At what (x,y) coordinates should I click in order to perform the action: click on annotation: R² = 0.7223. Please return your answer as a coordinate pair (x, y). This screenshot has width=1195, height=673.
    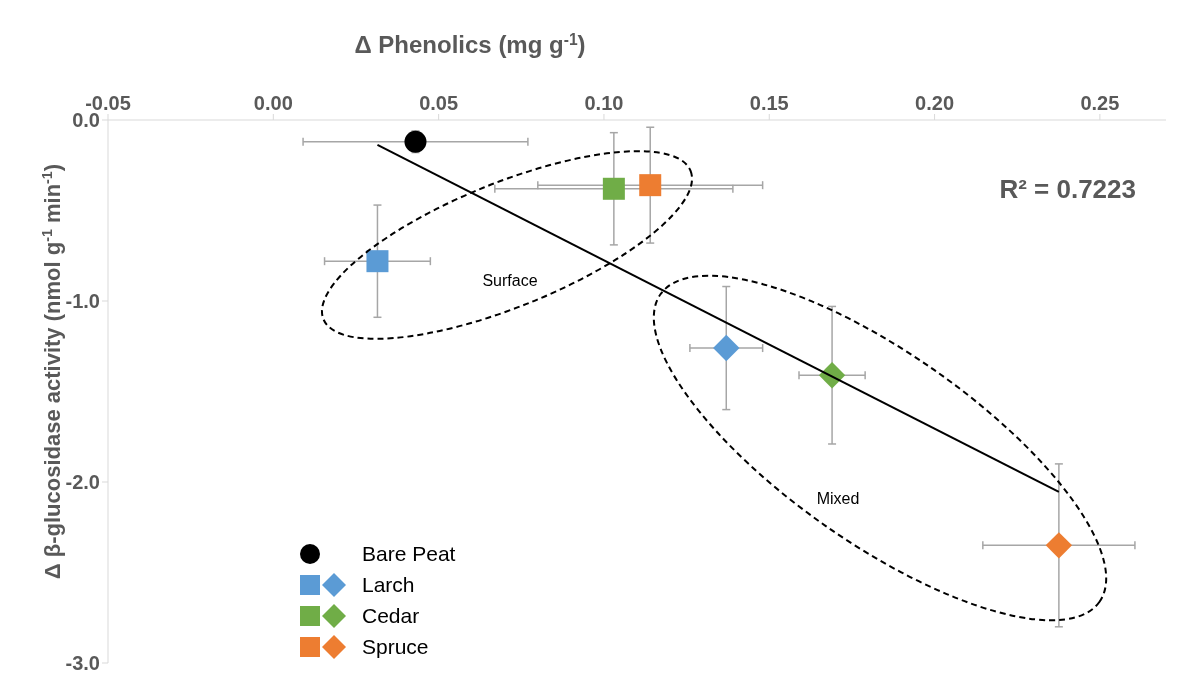
    Looking at the image, I should click on (1067, 189).